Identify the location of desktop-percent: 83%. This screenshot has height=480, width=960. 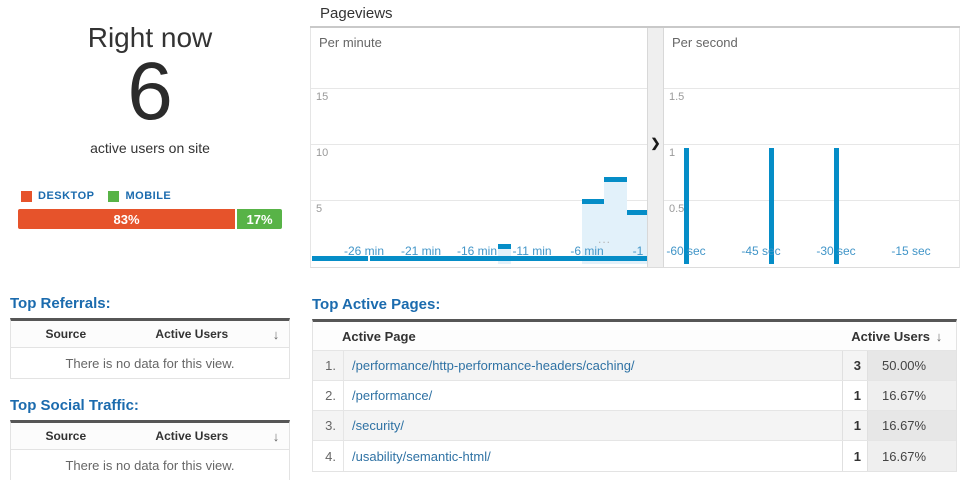
(126, 219).